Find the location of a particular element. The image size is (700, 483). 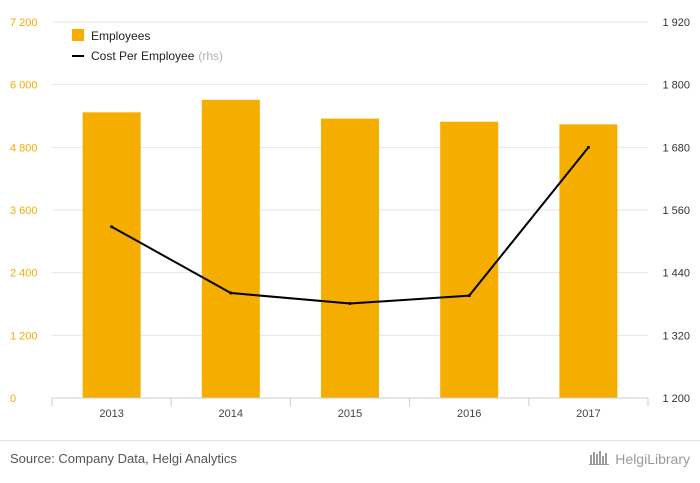

y-right-tick-label: 1 800 is located at coordinates (676, 86).